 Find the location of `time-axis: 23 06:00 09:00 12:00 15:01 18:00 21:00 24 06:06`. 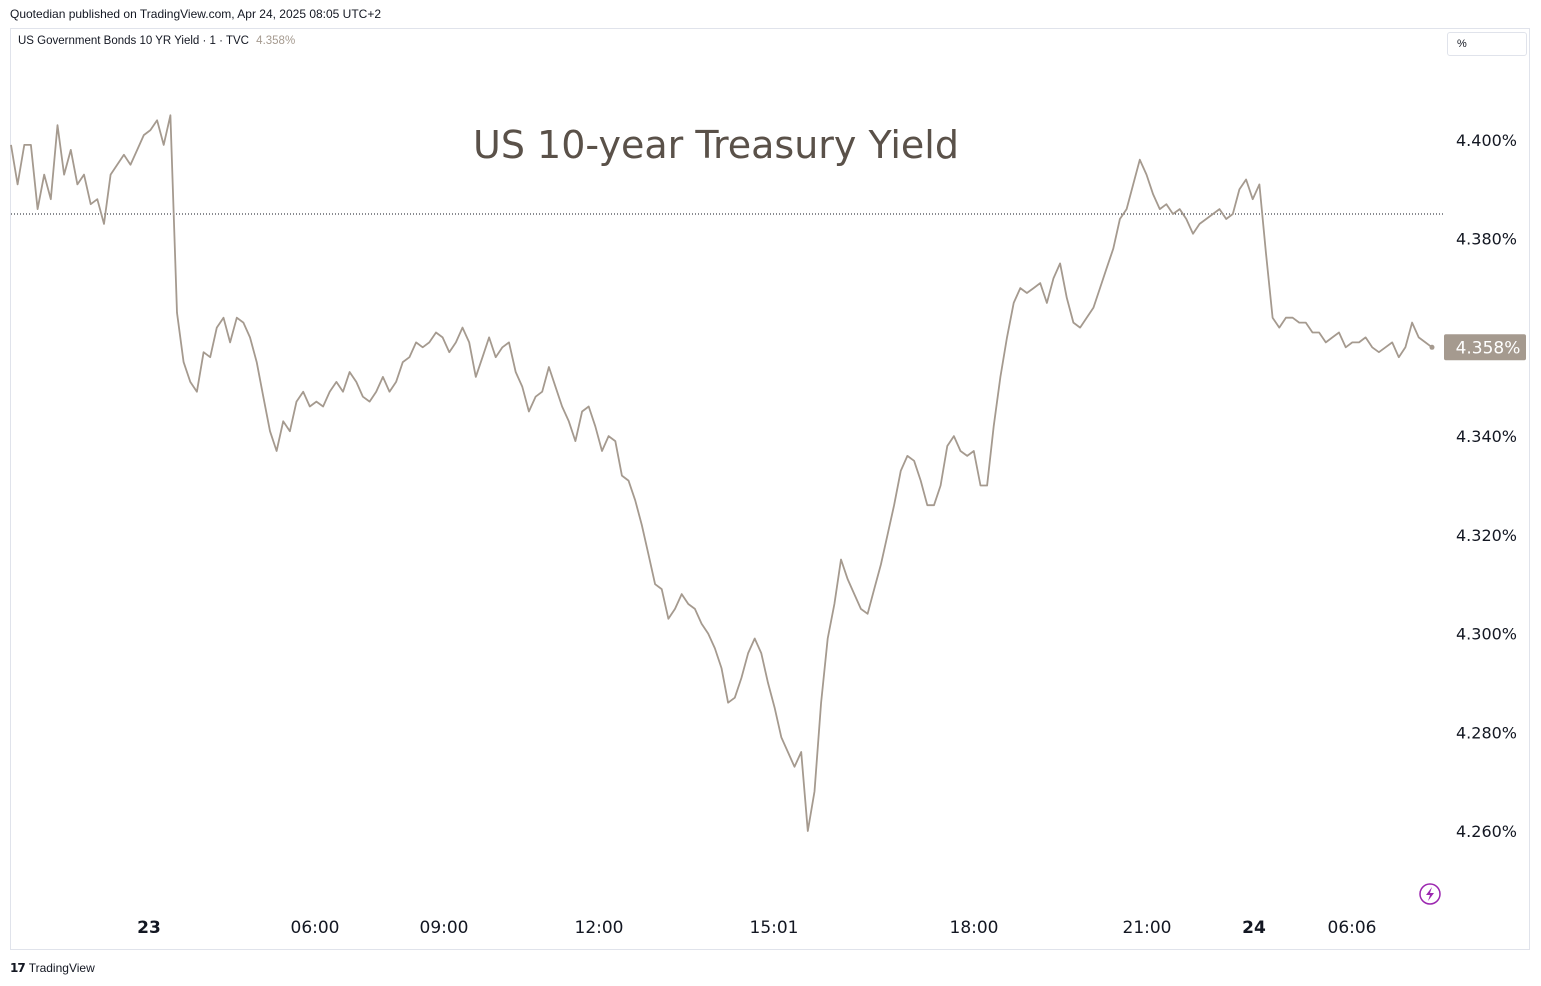

time-axis: 23 06:00 09:00 12:00 15:01 18:00 21:00 24 06:06 is located at coordinates (756, 928).